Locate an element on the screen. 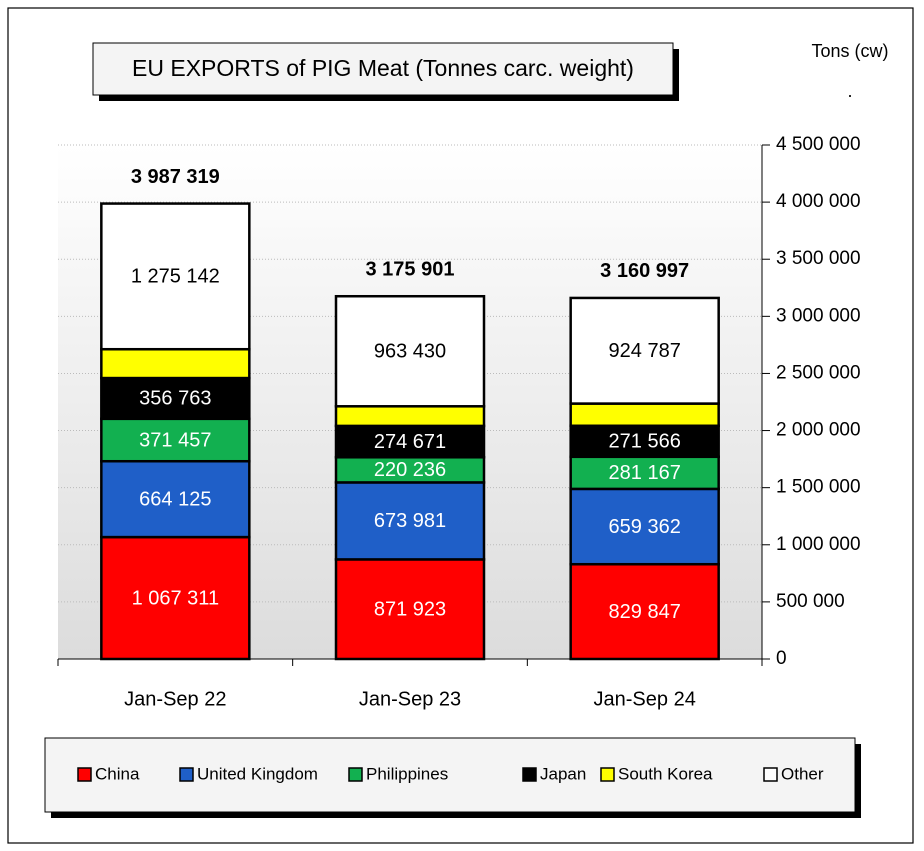  value-label: 871 923 is located at coordinates (410, 609).